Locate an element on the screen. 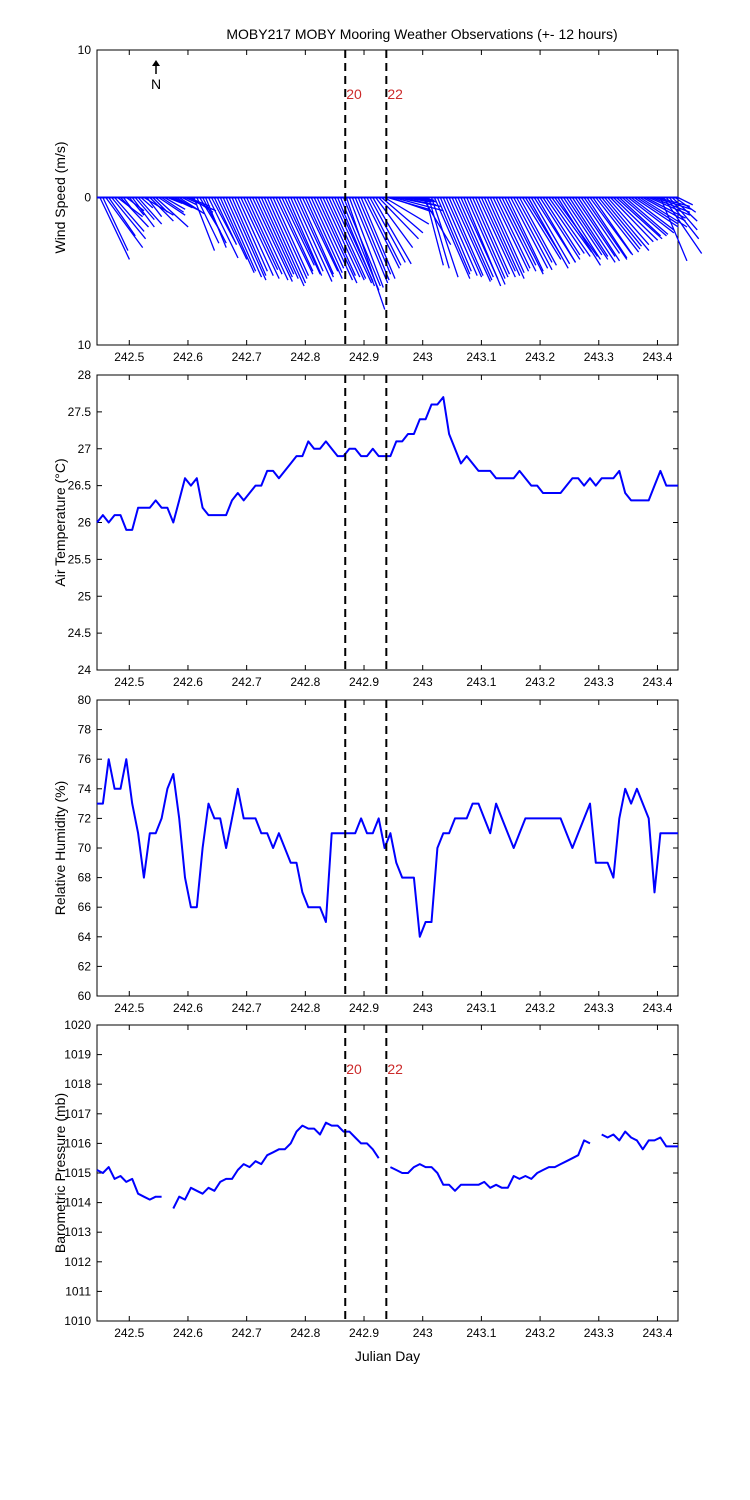 The height and width of the screenshot is (1500, 750). y-tick-label: 60 is located at coordinates (85, 996).